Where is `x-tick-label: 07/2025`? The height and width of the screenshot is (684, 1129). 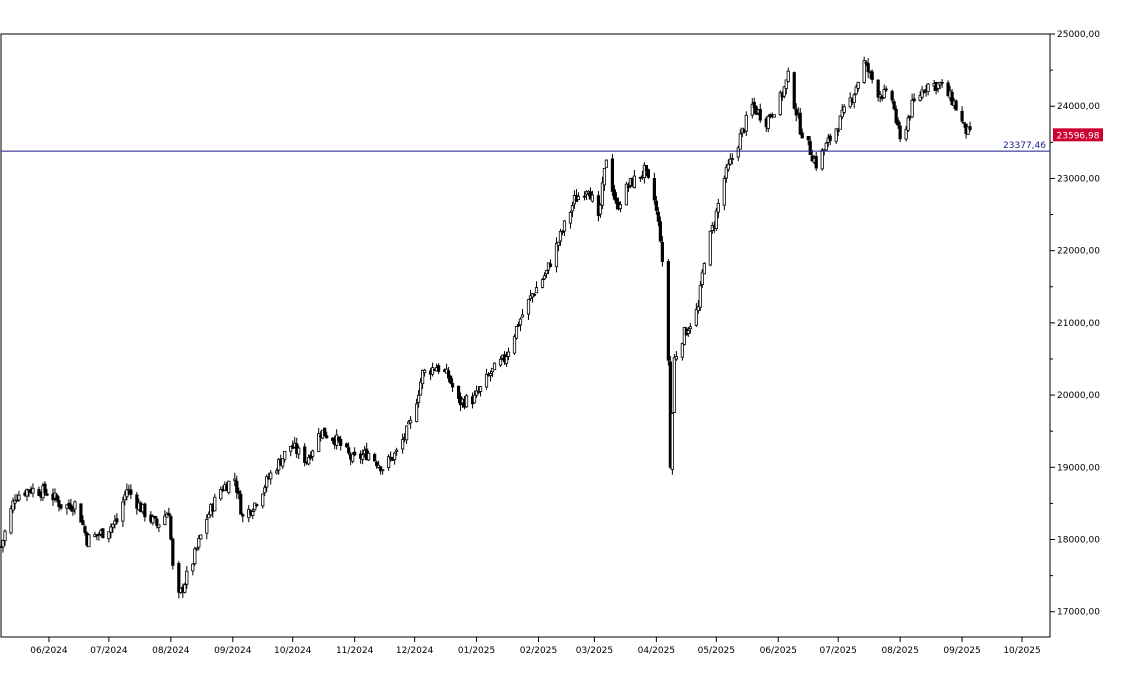
x-tick-label: 07/2025 is located at coordinates (838, 651).